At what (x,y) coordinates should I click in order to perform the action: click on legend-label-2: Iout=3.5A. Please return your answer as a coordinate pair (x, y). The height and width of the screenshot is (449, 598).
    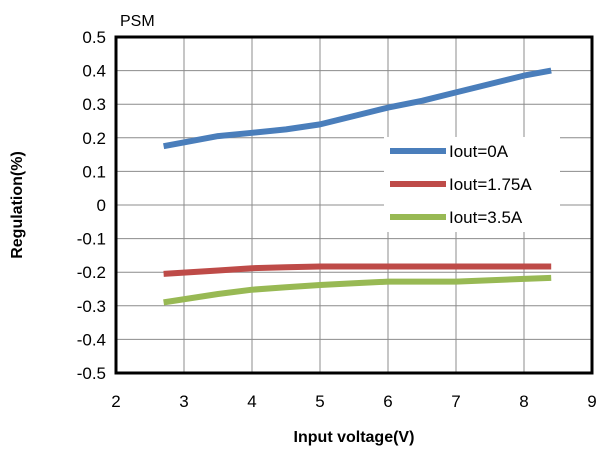
    Looking at the image, I should click on (486, 217).